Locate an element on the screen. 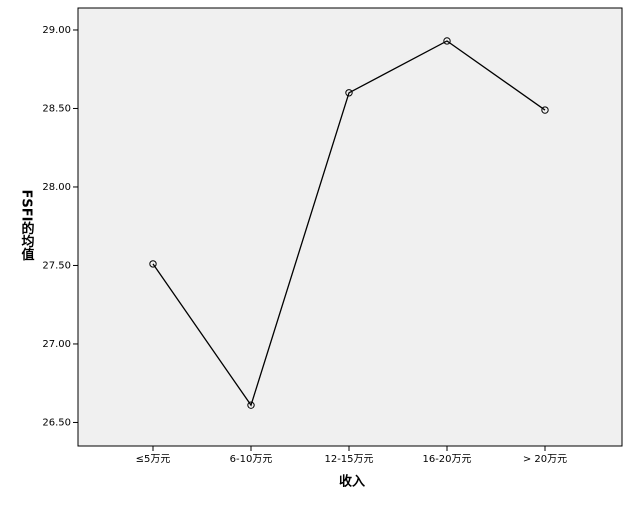 The height and width of the screenshot is (508, 631). y-tick-label: 27.50 is located at coordinates (56, 265).